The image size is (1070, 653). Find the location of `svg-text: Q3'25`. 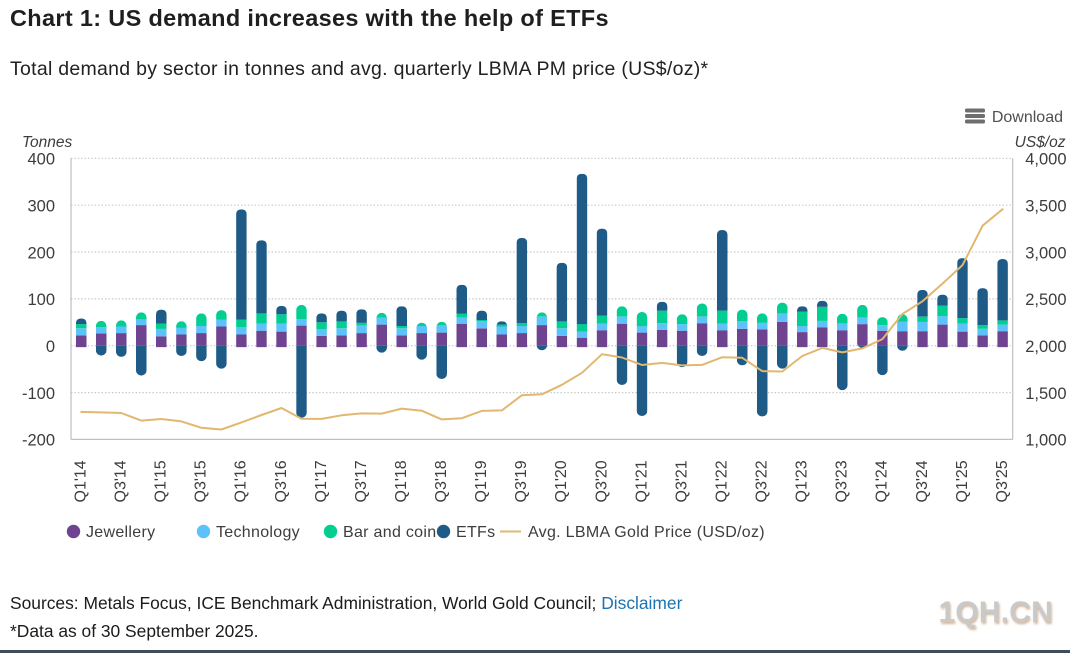

svg-text: Q3'25 is located at coordinates (1002, 481).